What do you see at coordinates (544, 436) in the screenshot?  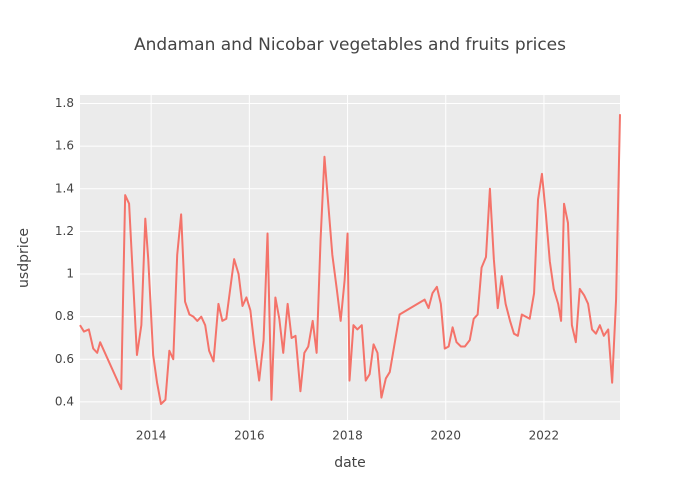 I see `x-tick-label: 2022` at bounding box center [544, 436].